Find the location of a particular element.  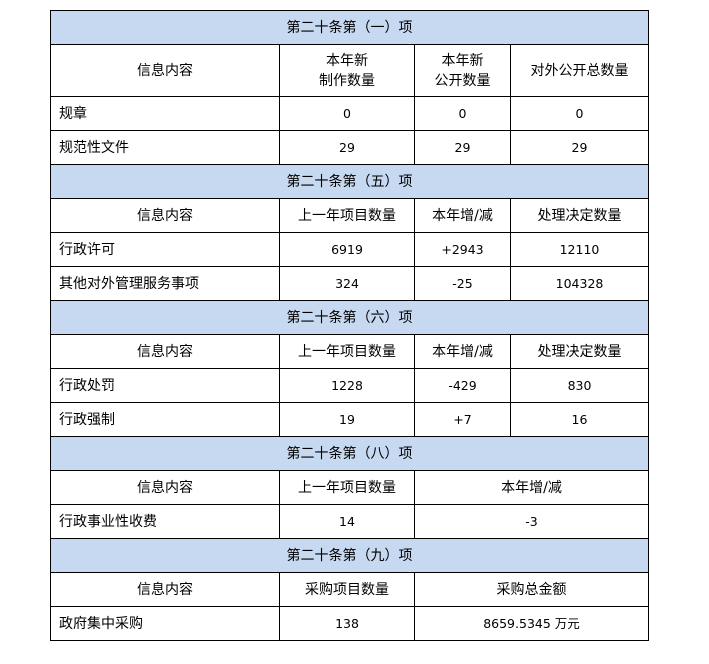

table-row: 行政事业性收费 14 -3 is located at coordinates (349, 521).